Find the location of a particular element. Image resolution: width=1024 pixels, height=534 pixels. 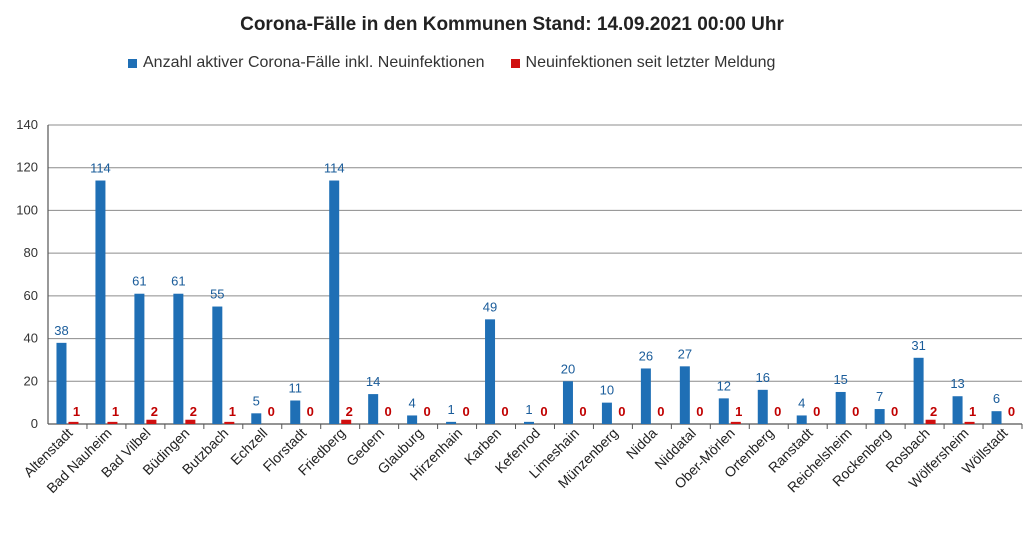

legend-label-new: Neuinfektionen seit letzter Meldung is located at coordinates (650, 62).